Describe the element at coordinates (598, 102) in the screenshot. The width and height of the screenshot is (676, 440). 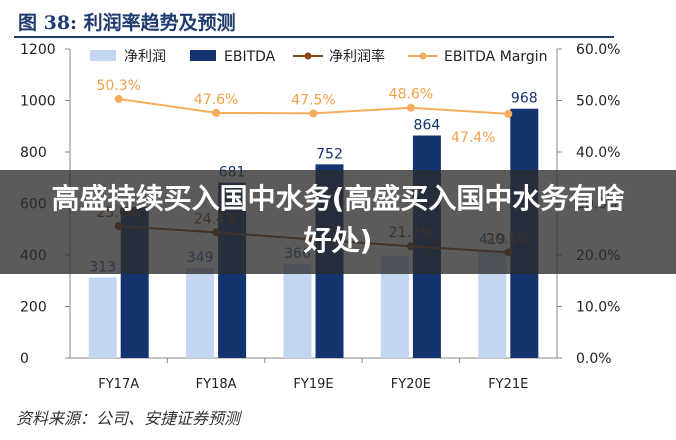
I see `y-right-tick-label: 50.0%` at that location.